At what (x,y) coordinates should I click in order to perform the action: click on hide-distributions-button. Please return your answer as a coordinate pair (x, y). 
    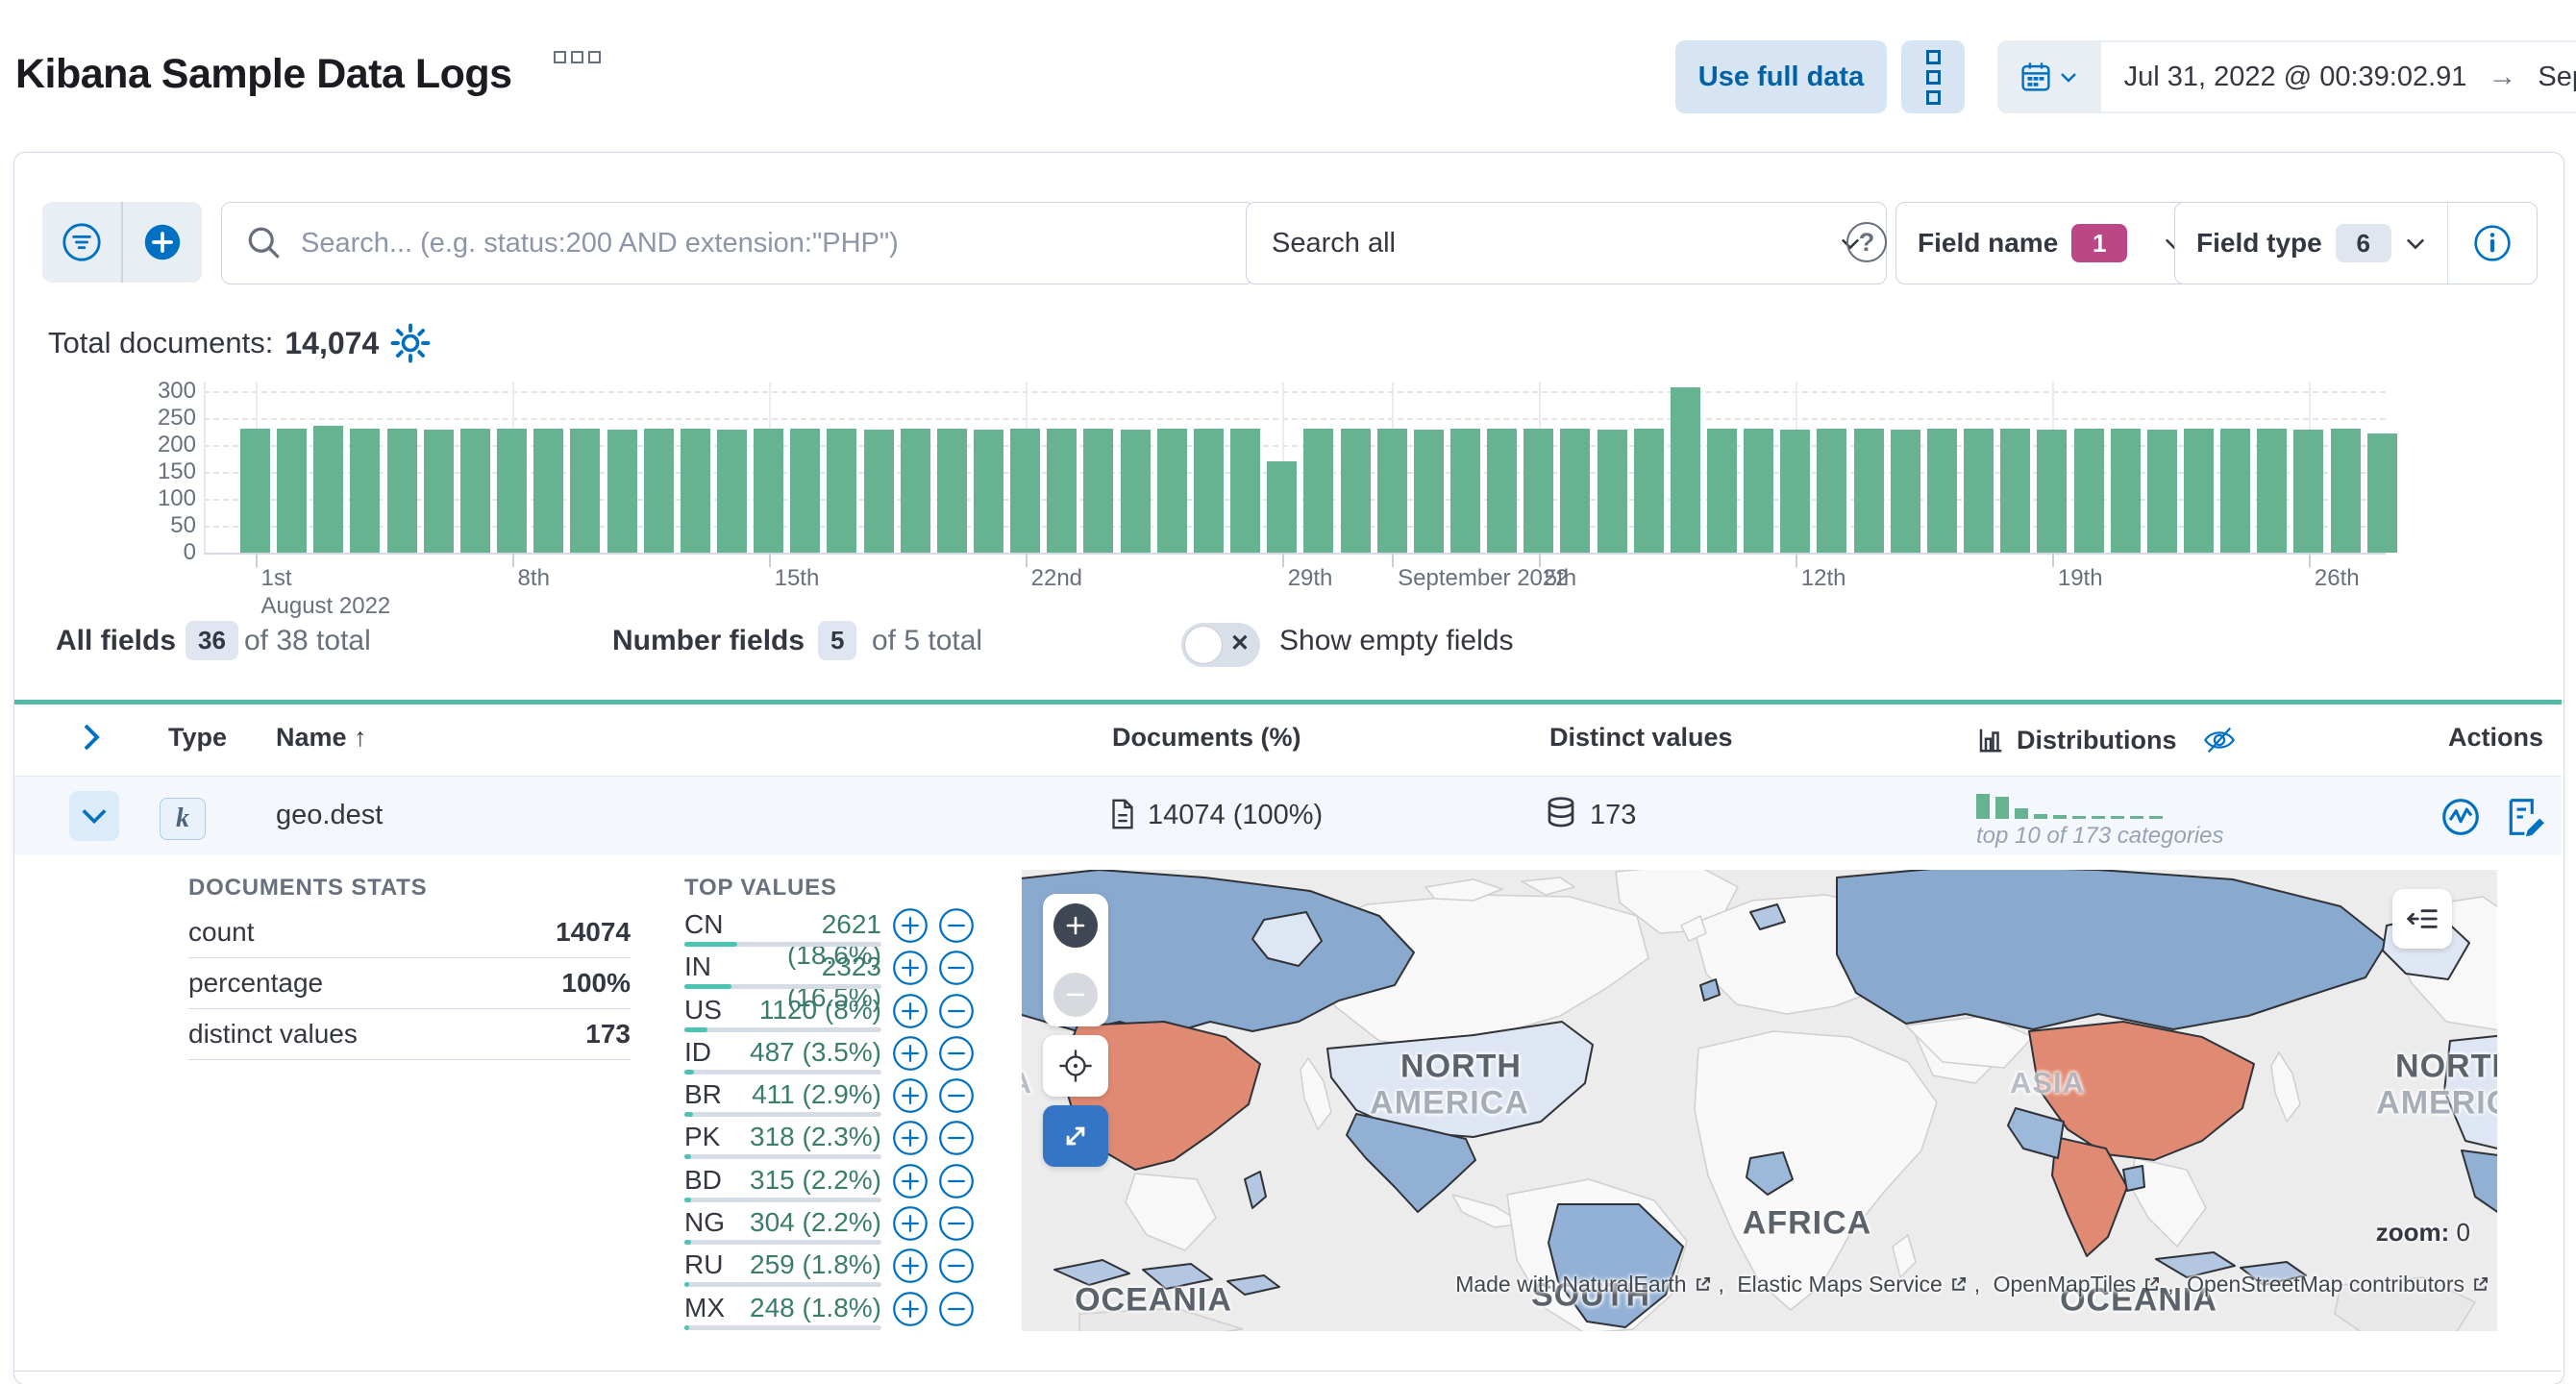
    Looking at the image, I should click on (2220, 740).